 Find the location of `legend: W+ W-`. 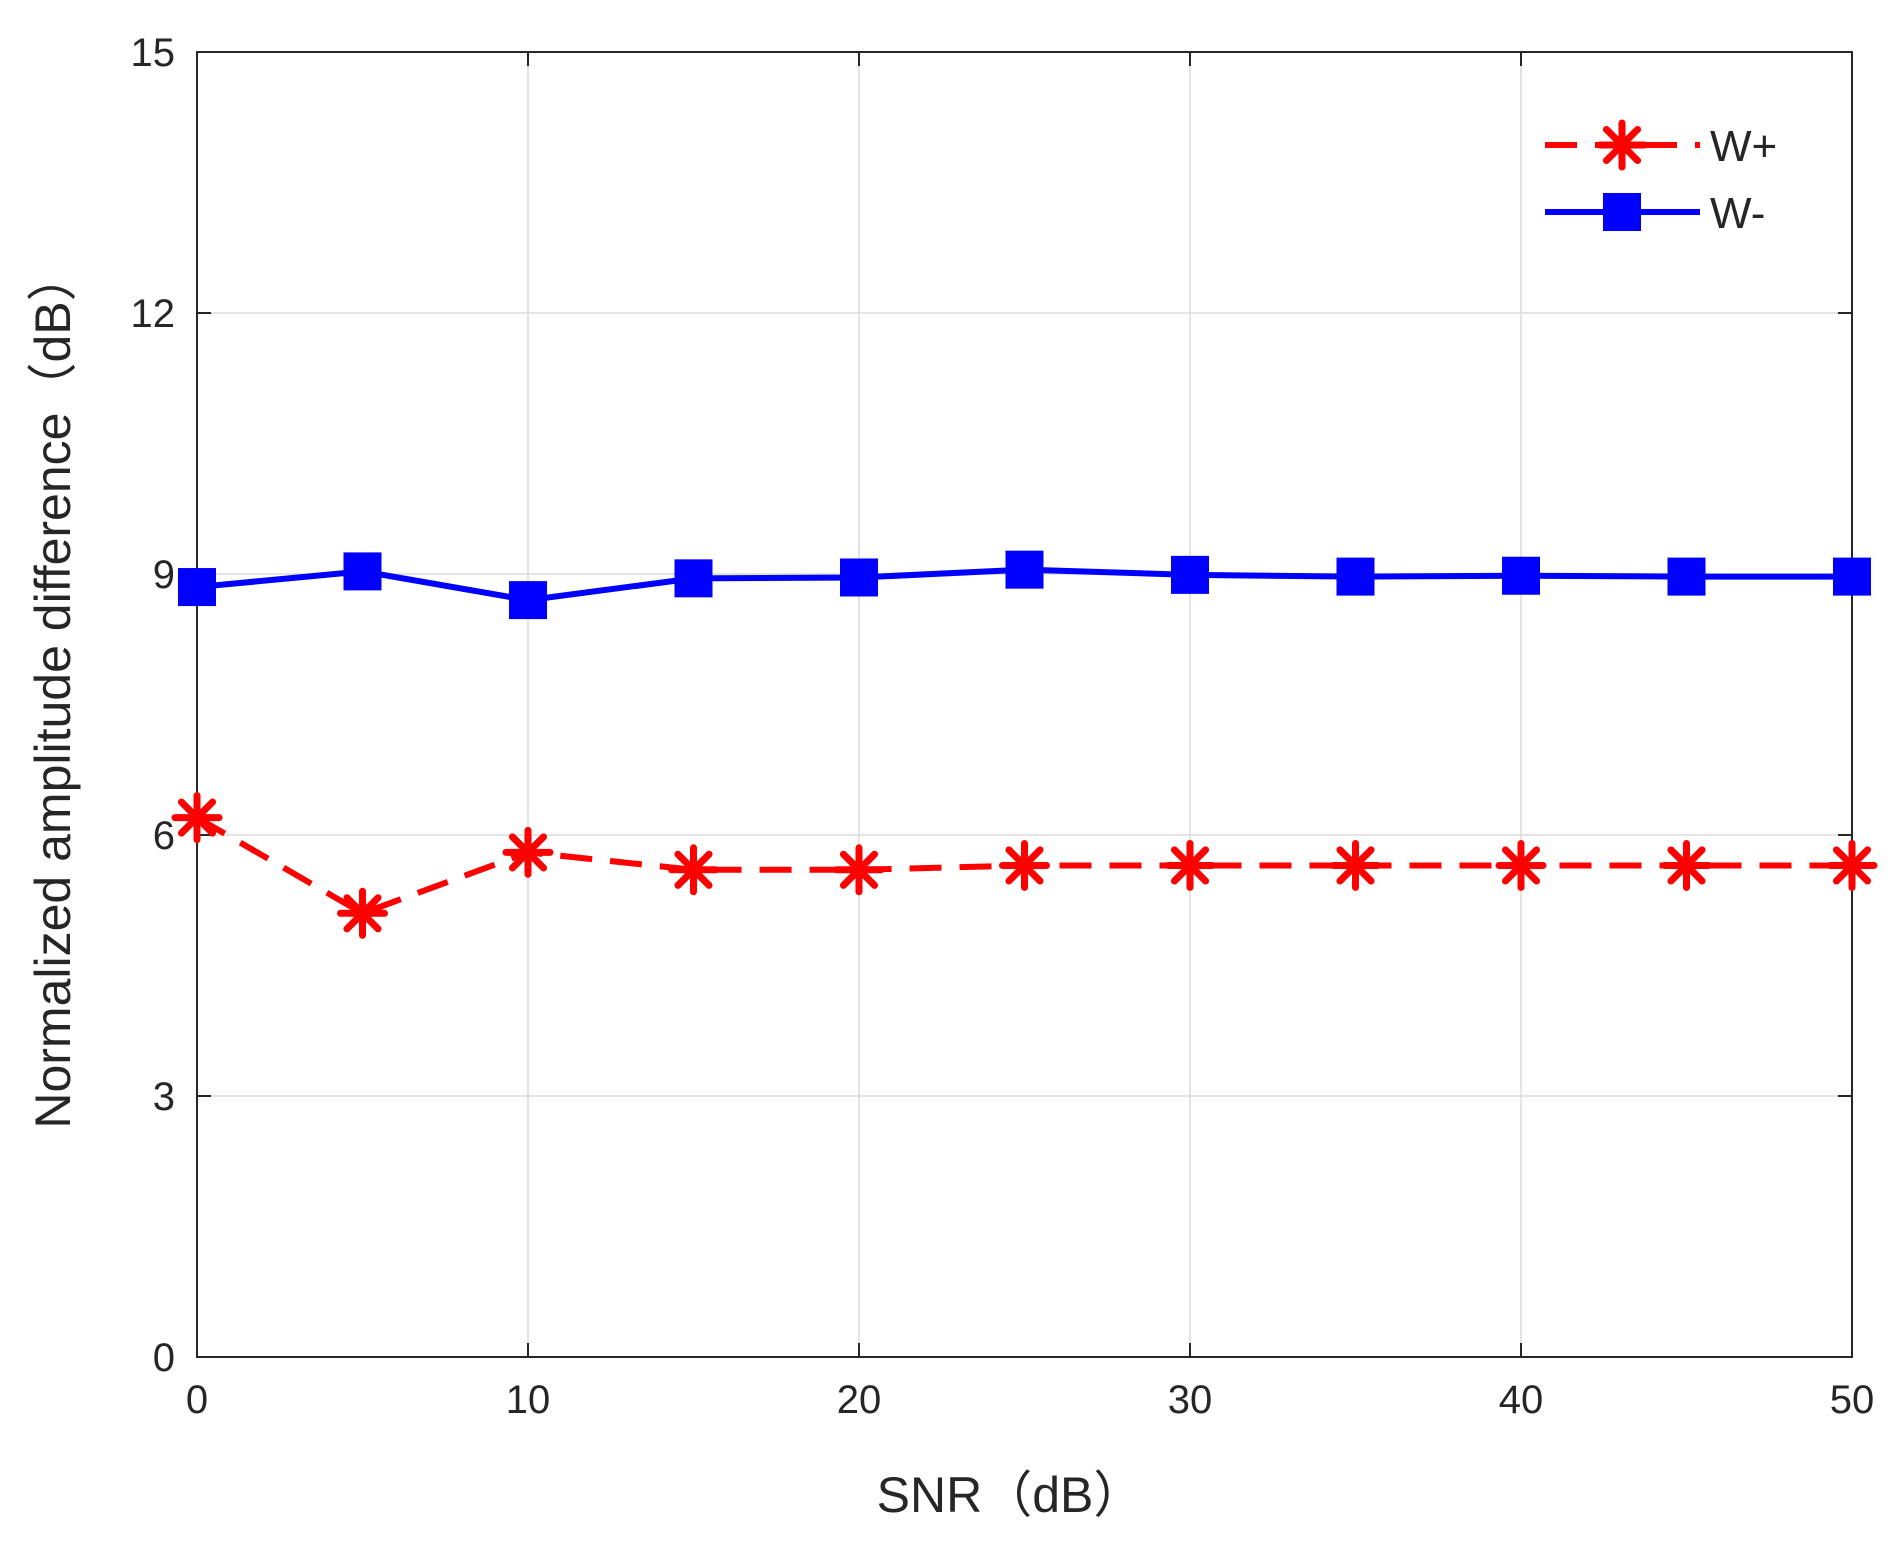

legend: W+ W- is located at coordinates (1661, 178).